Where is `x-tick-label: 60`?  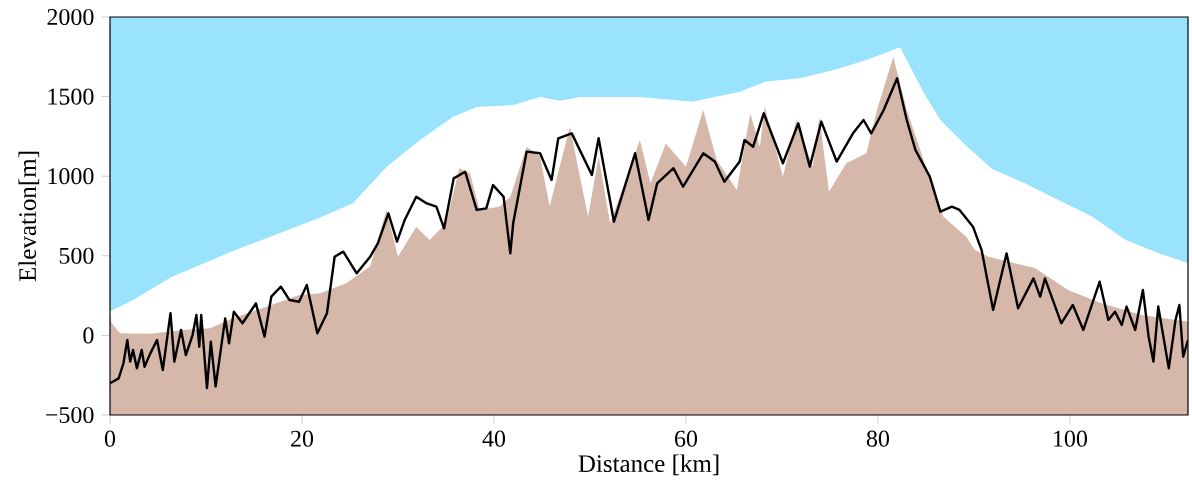 x-tick-label: 60 is located at coordinates (686, 438).